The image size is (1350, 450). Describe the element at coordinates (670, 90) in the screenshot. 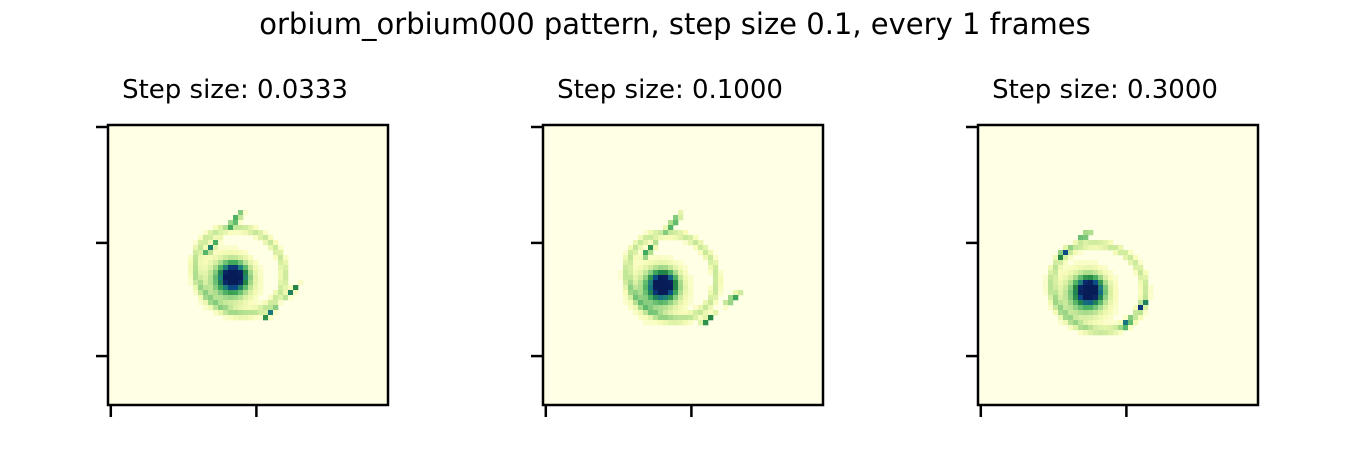

I see `panel-title: Step size: 0.1000` at that location.